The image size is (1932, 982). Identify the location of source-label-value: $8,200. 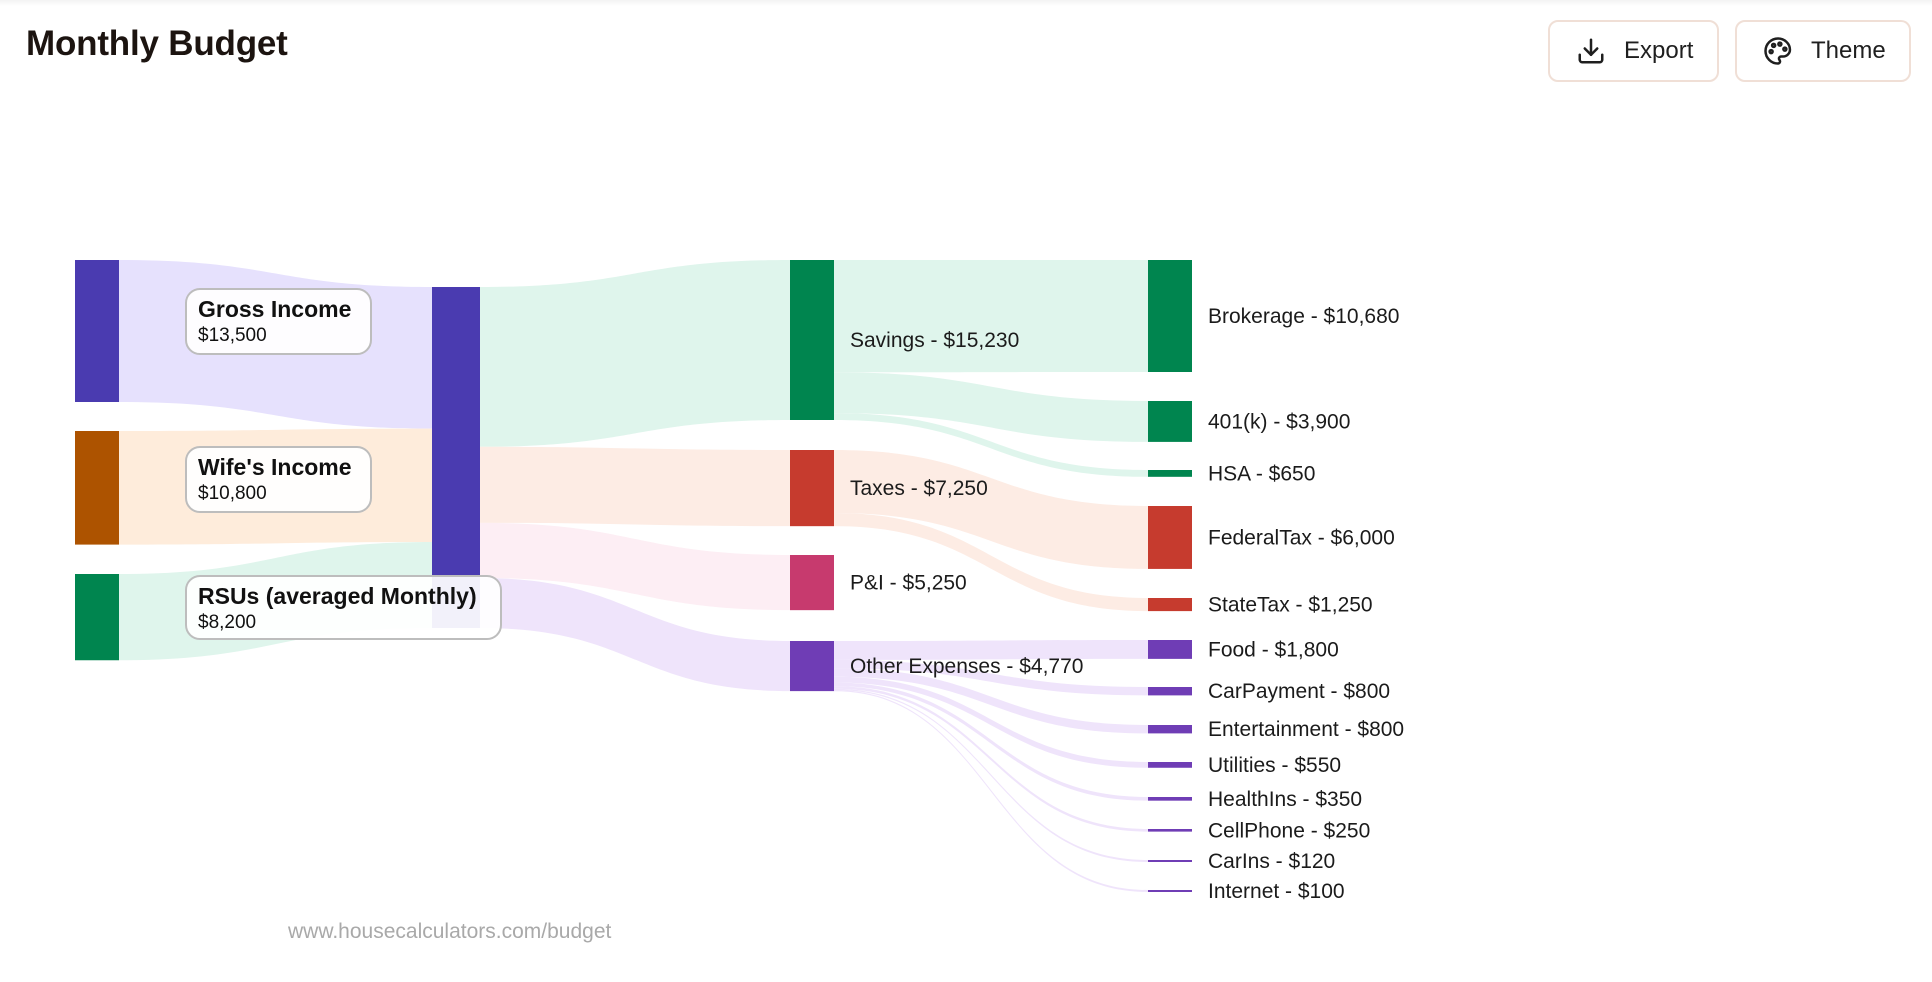
(227, 622).